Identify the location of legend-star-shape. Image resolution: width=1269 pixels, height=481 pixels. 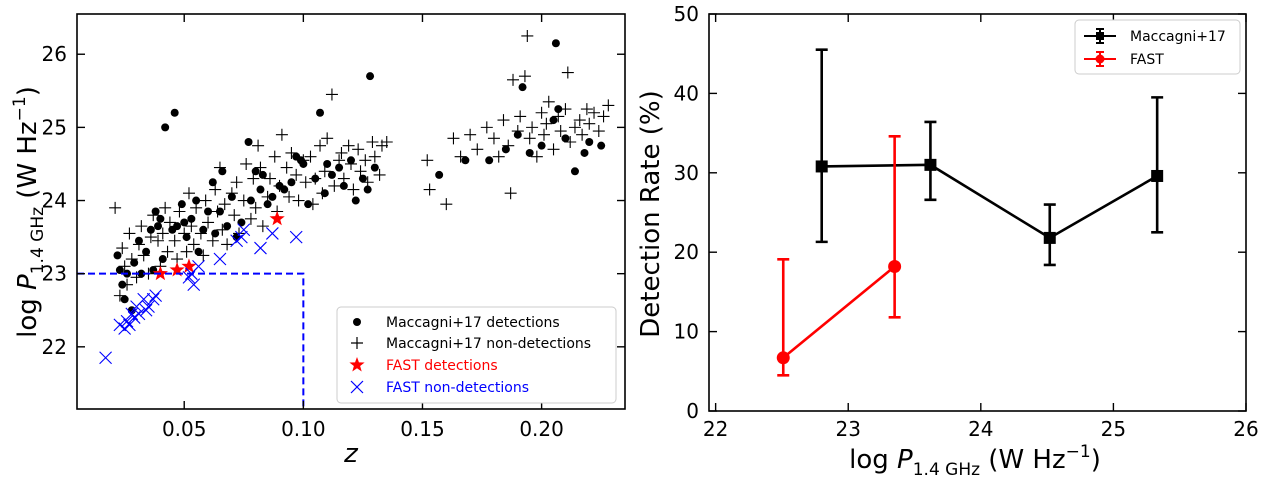
(357, 364).